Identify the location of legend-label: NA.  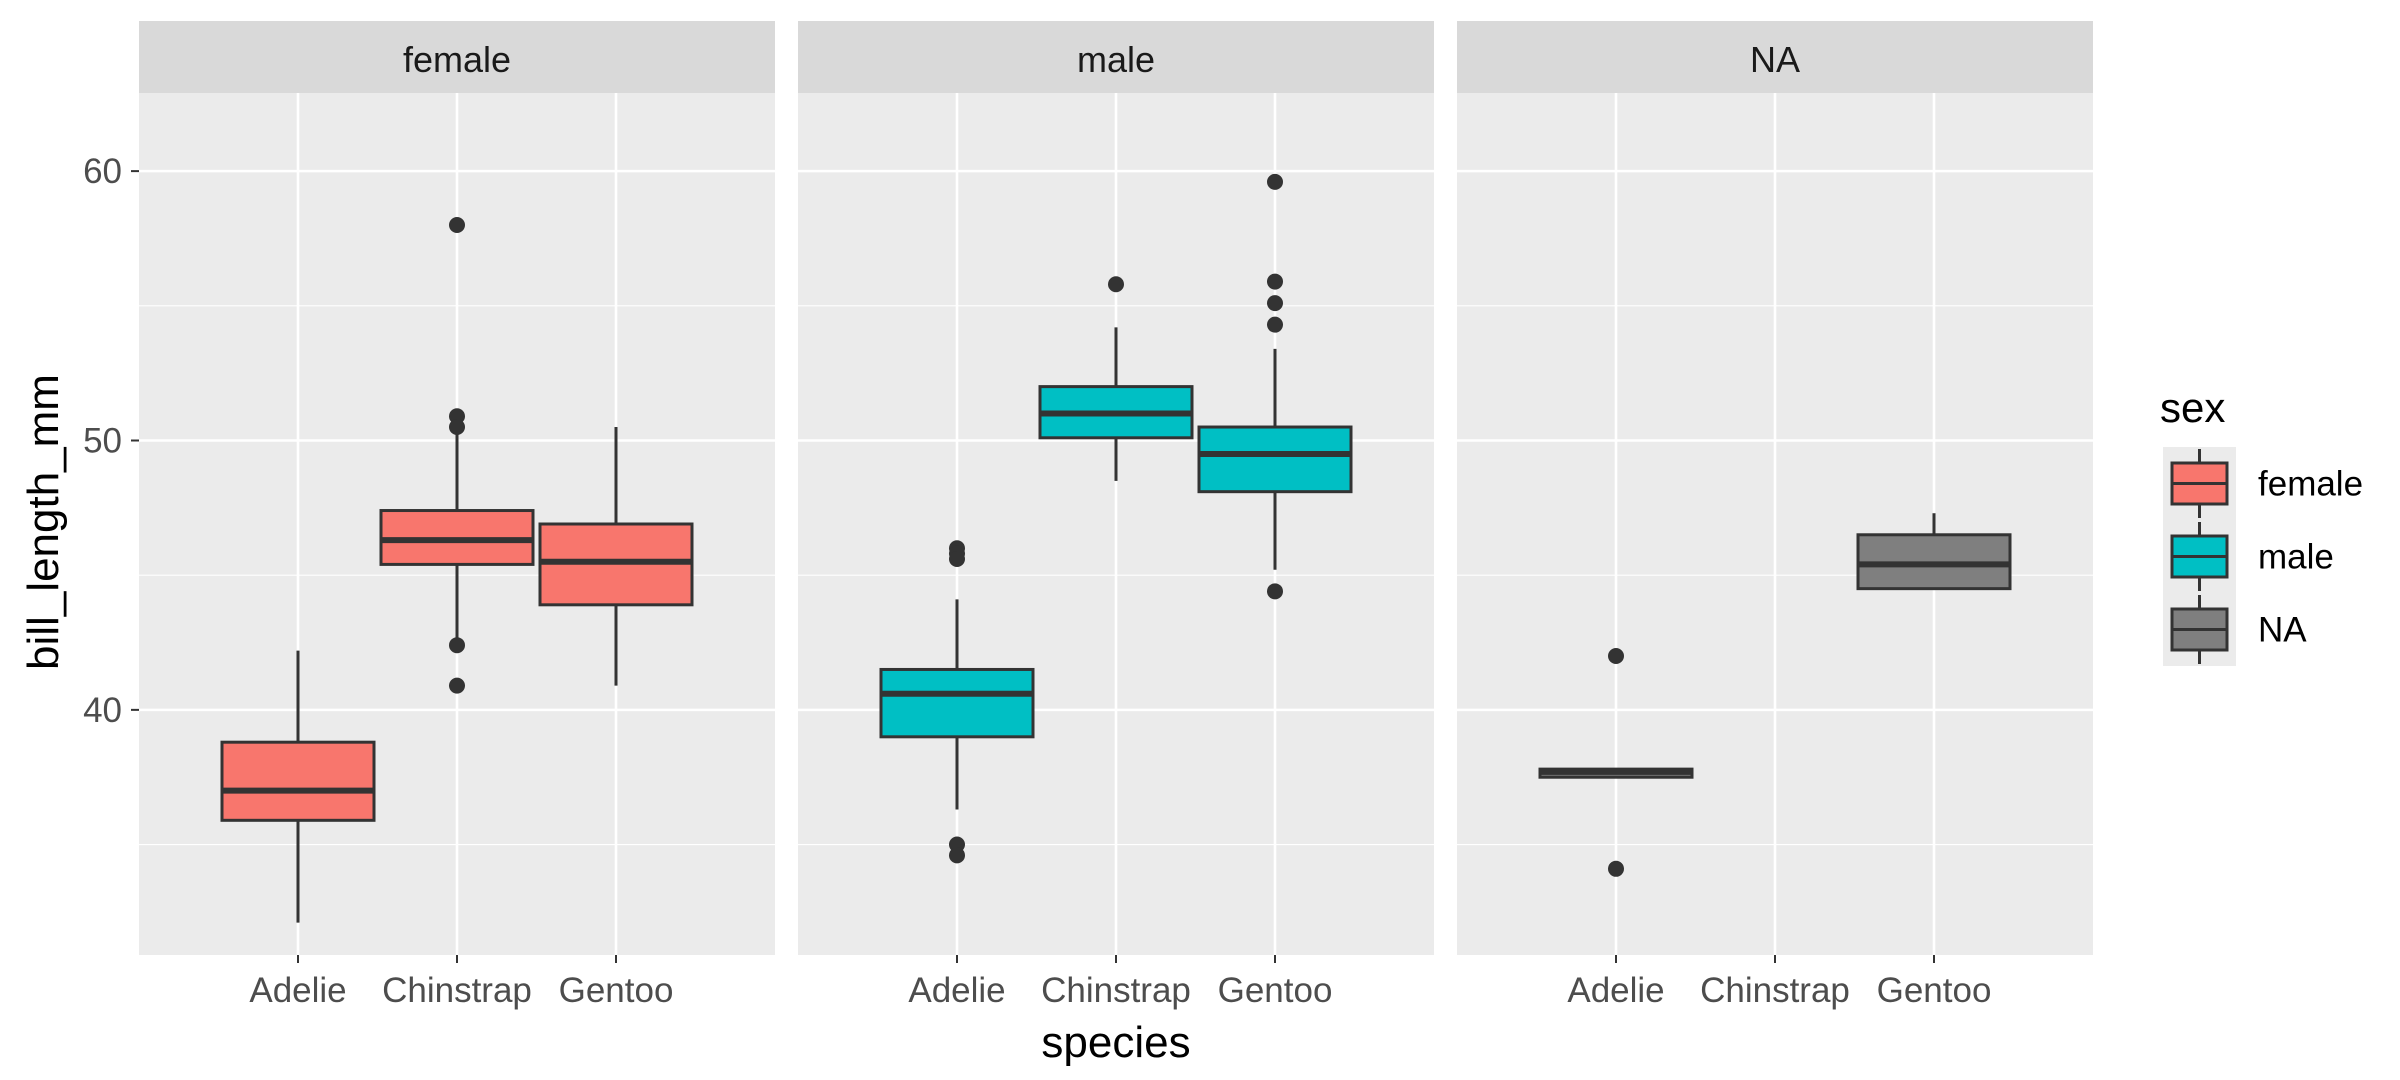
(2282, 630).